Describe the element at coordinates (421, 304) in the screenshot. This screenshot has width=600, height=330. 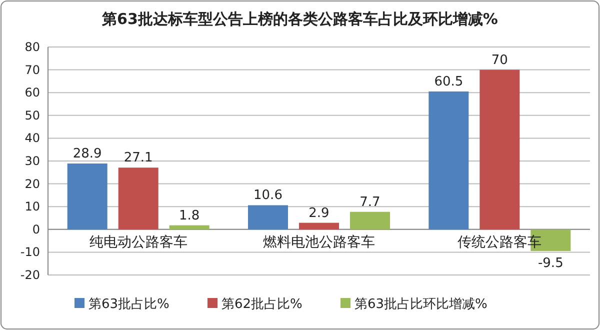
I see `legend-label: 第63批占比环比增减%` at that location.